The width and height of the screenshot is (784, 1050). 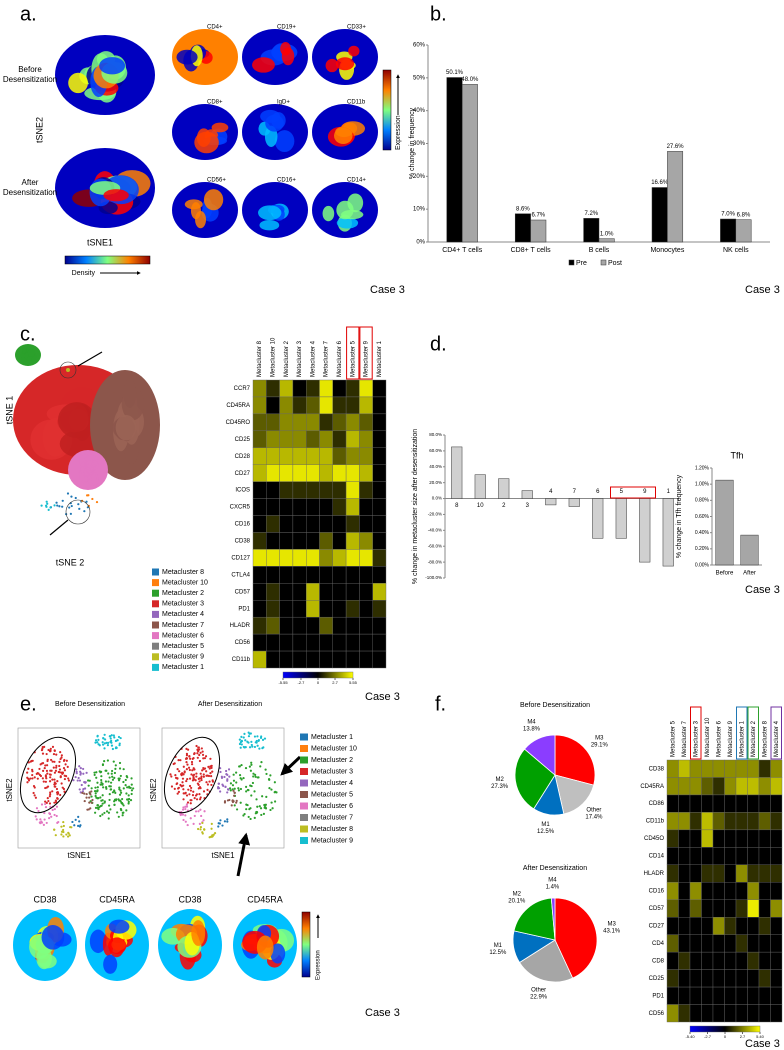 I want to click on pointer, so click(x=243, y=854).